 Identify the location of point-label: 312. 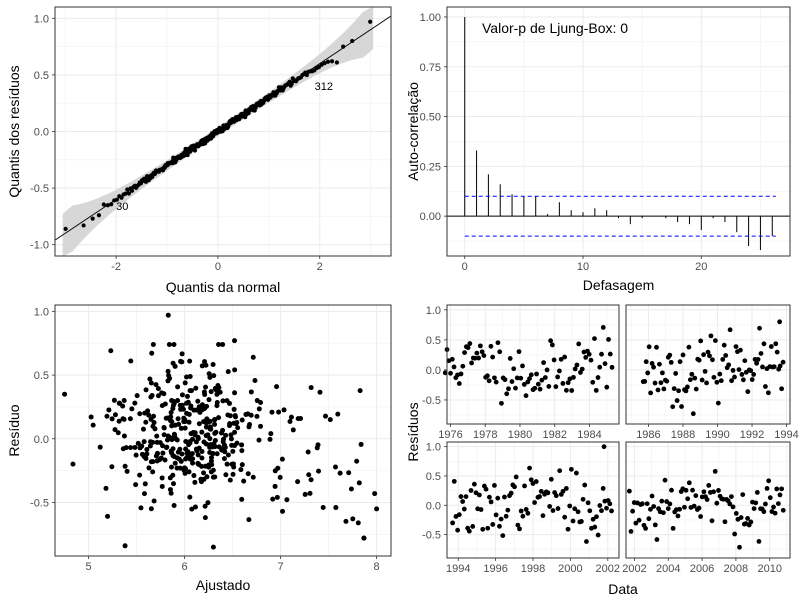
(324, 87).